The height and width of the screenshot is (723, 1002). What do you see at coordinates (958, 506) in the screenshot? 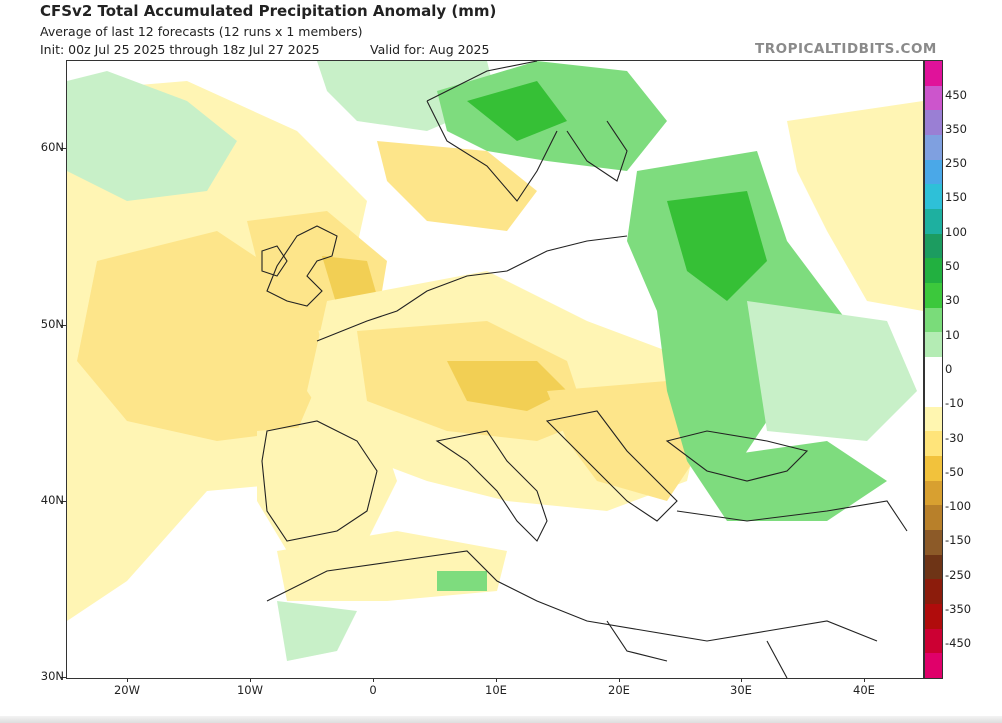
I see `colorbar-label: -100` at bounding box center [958, 506].